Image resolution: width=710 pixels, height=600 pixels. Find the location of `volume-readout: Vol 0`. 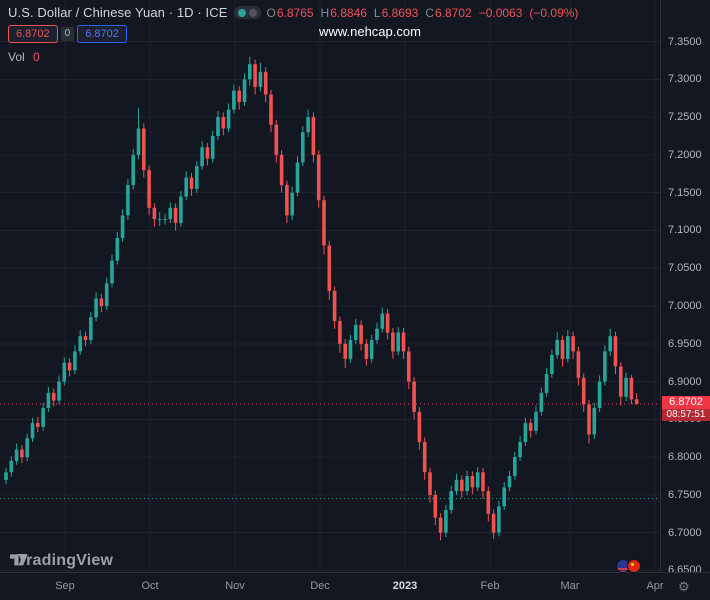

volume-readout: Vol 0 is located at coordinates (293, 57).